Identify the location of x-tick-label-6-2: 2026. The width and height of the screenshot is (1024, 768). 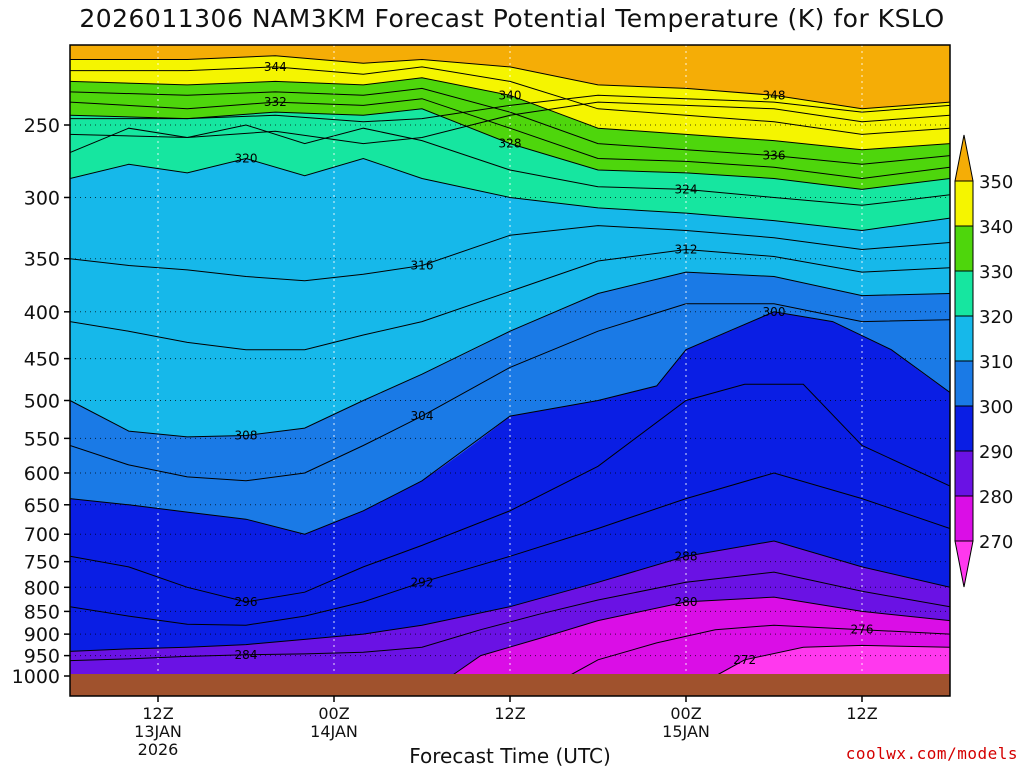
(158, 749).